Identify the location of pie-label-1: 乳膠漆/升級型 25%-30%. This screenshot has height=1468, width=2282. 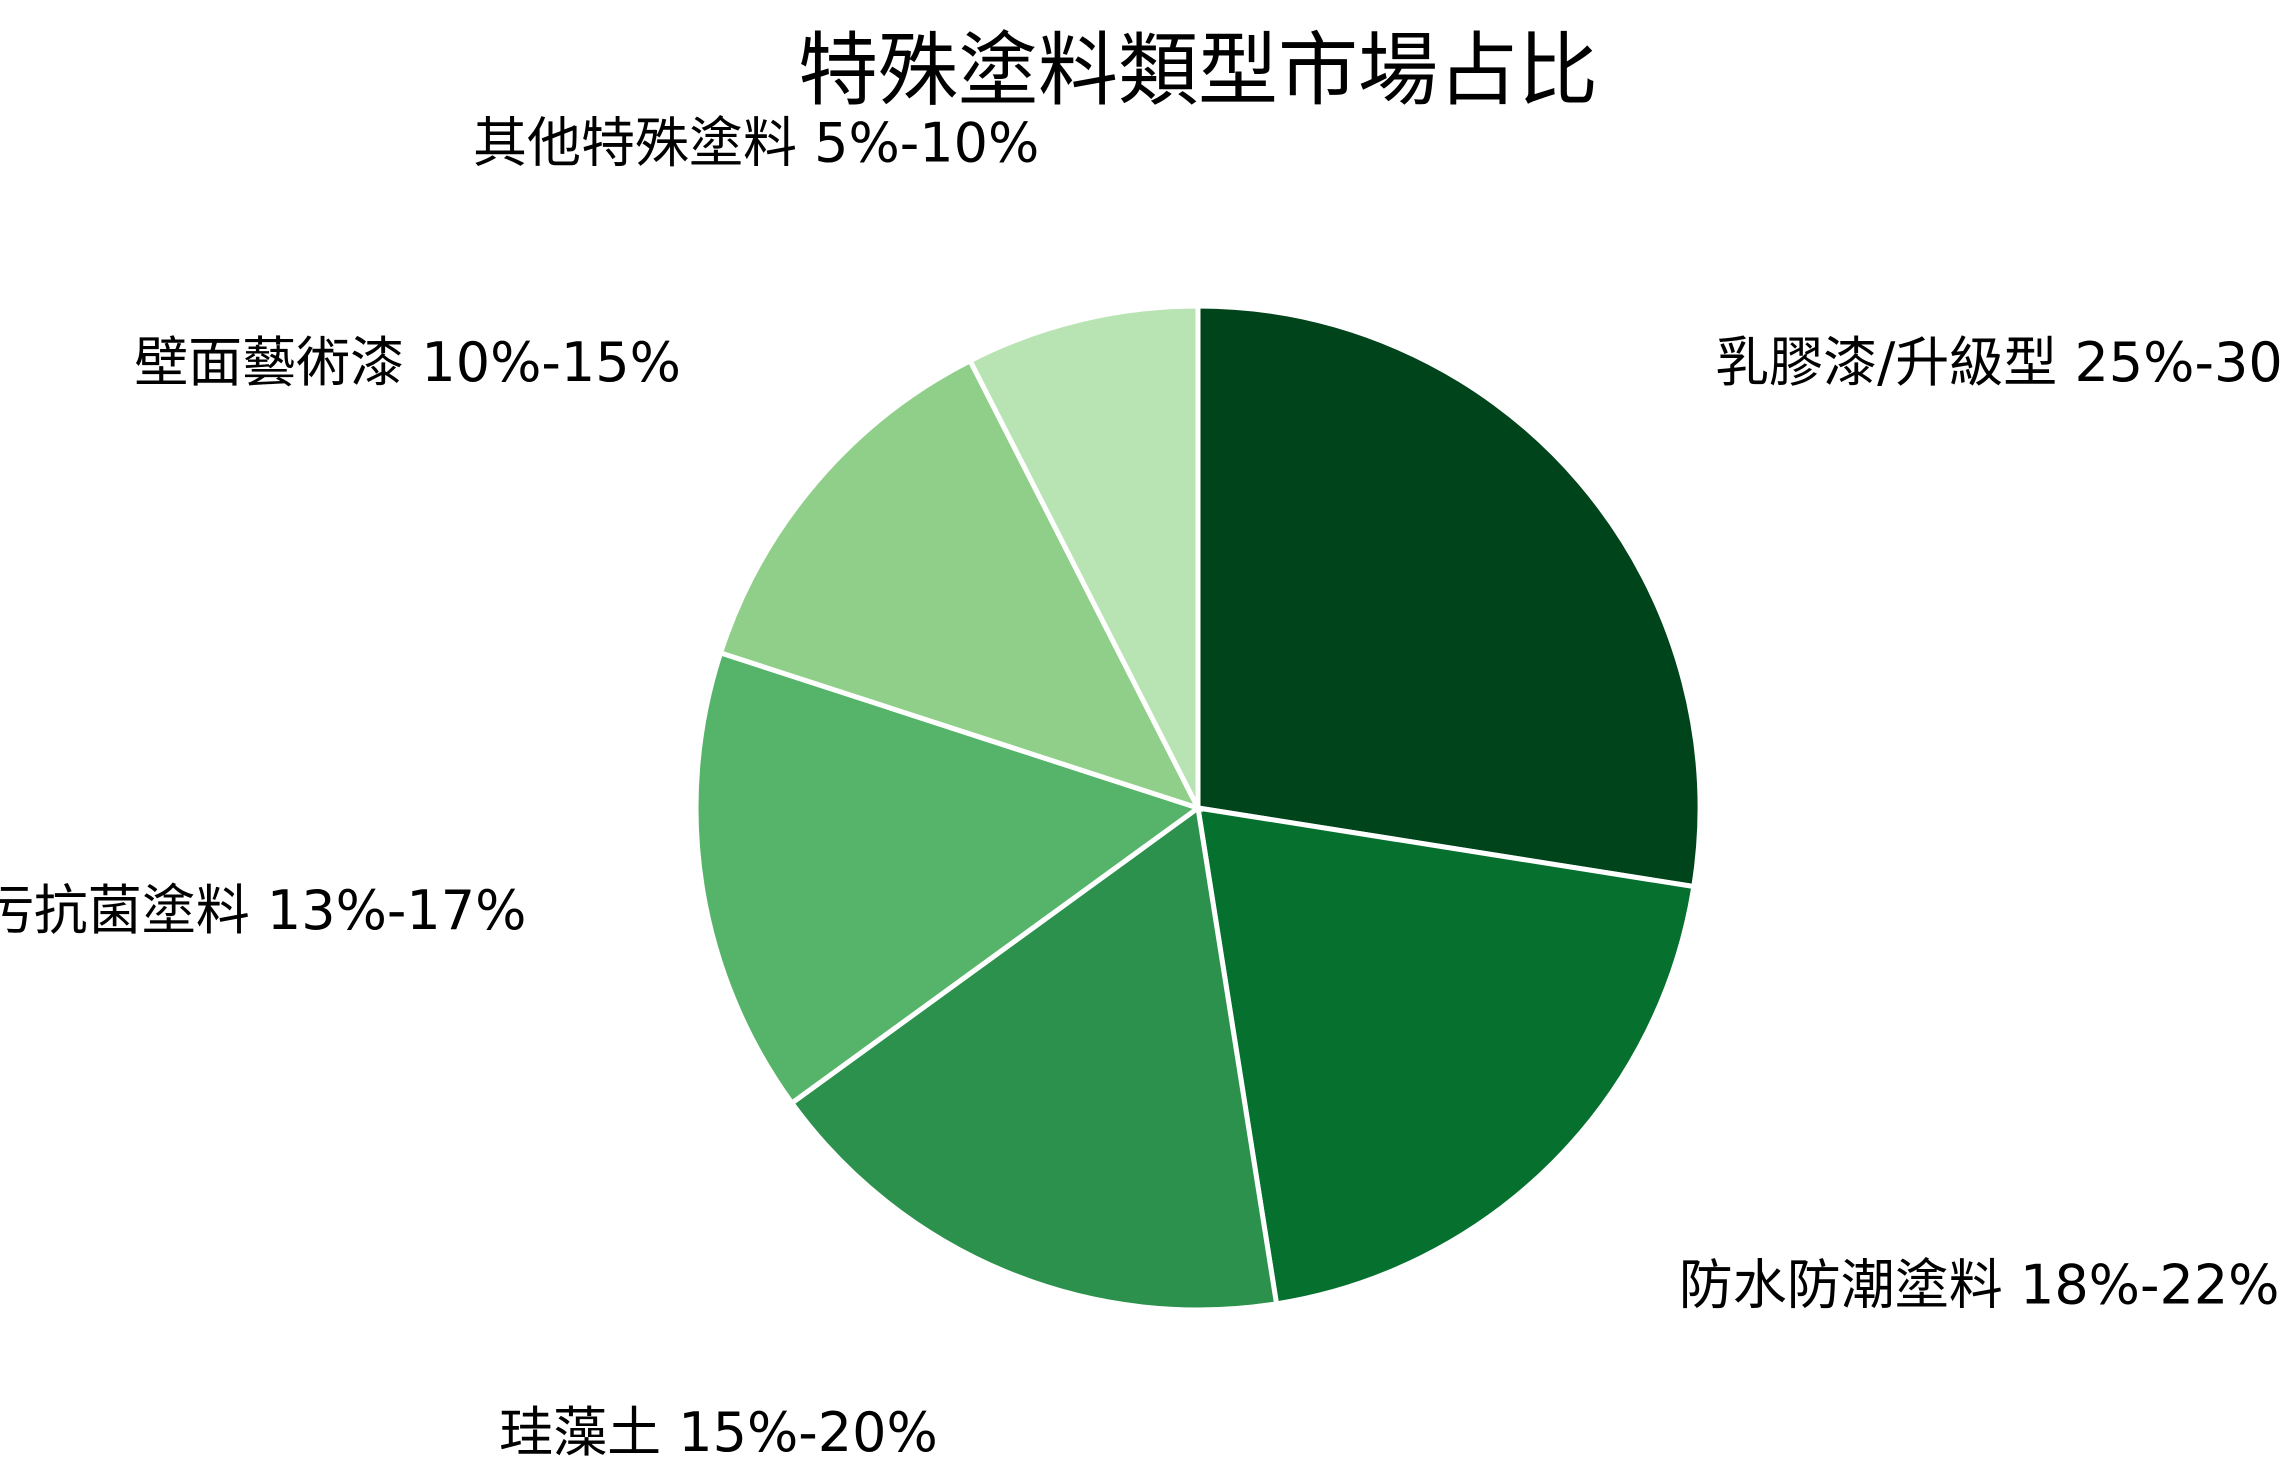
(1998, 362).